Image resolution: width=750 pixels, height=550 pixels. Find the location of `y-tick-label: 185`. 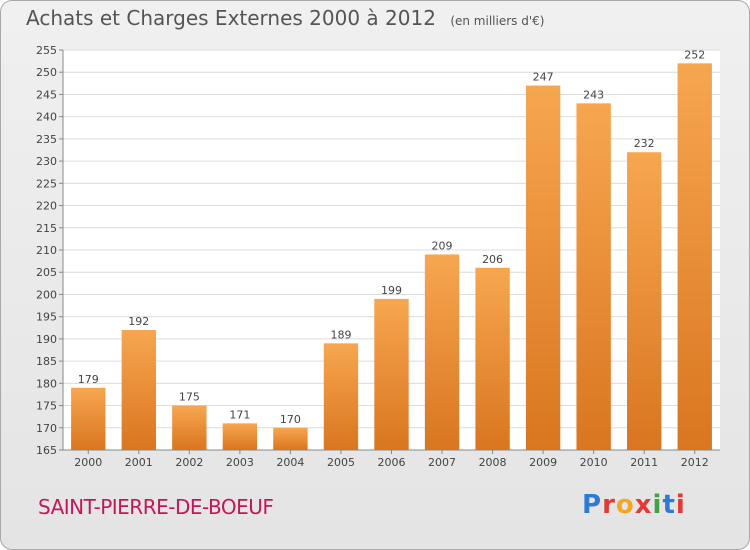

y-tick-label: 185 is located at coordinates (46, 361).